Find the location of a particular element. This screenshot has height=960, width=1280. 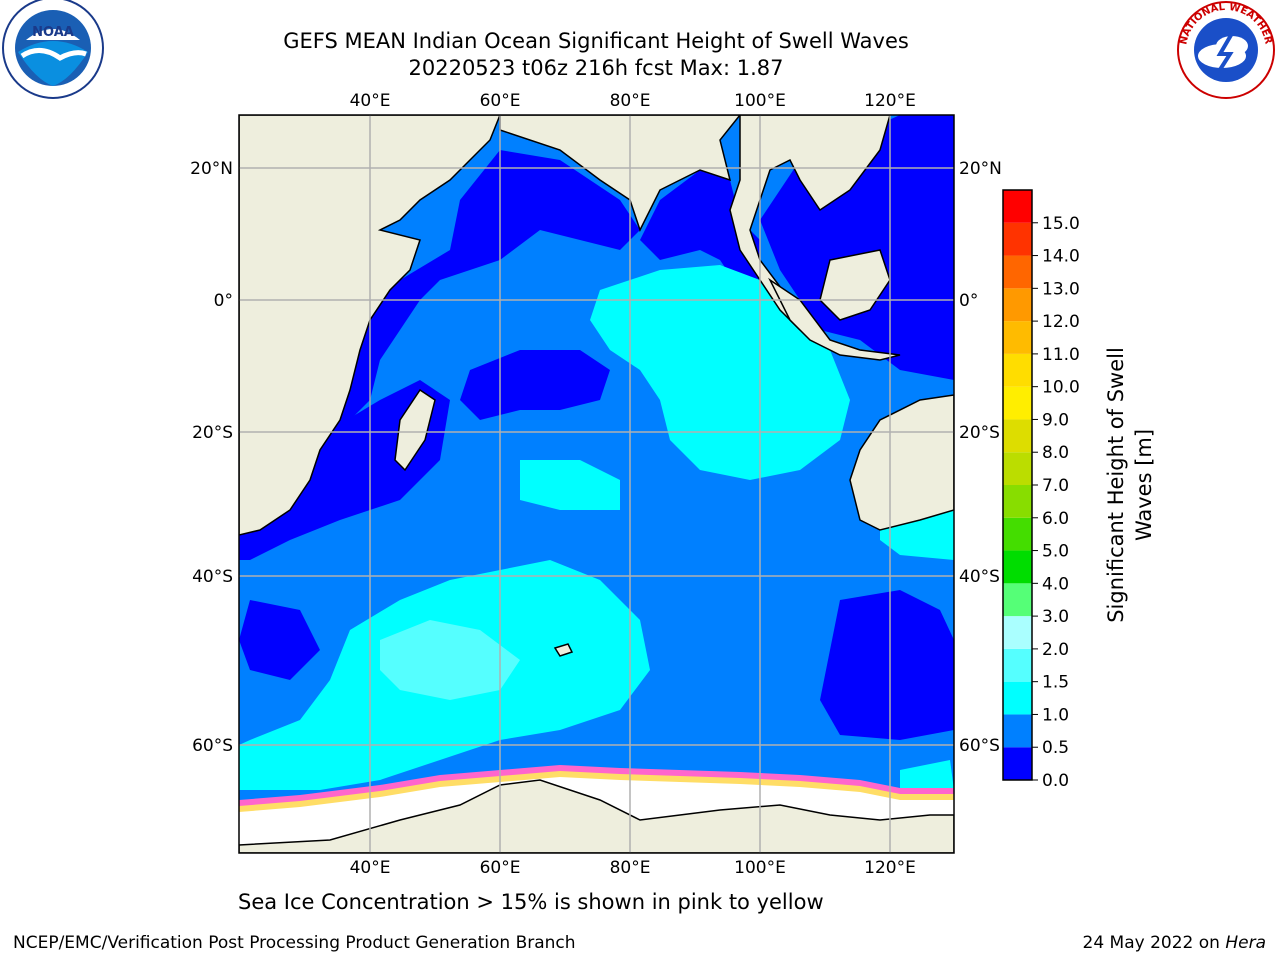

land-india is located at coordinates (620, 173).